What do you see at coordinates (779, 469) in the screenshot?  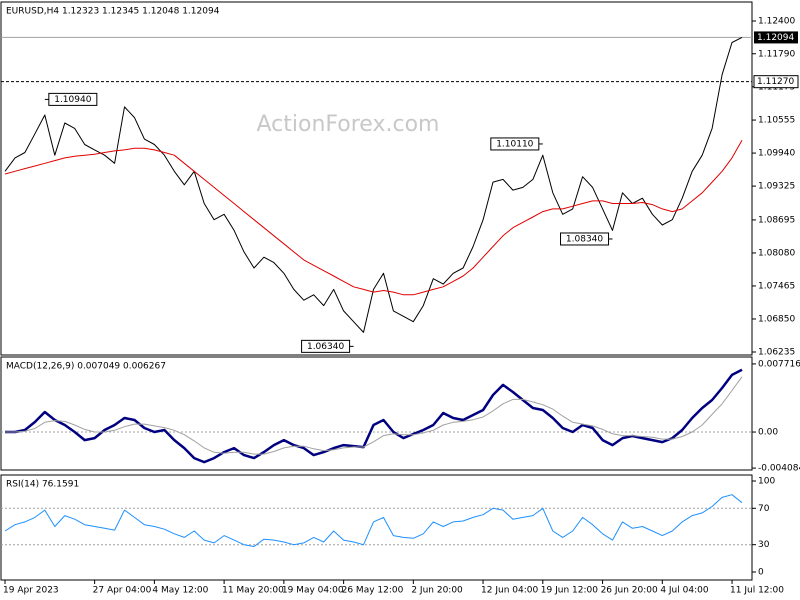 I see `y-tick-label: -0.004084` at bounding box center [779, 469].